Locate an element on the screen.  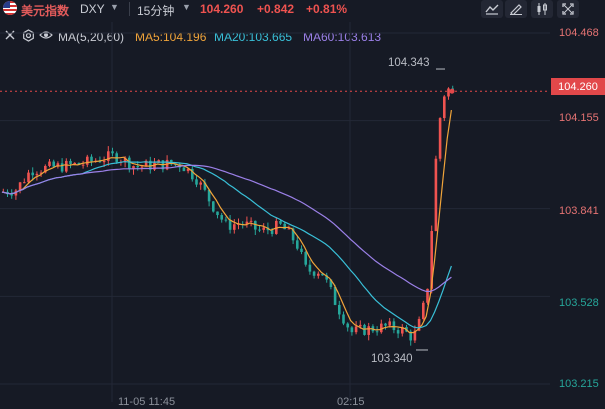
fullscreen-button is located at coordinates (568, 9).